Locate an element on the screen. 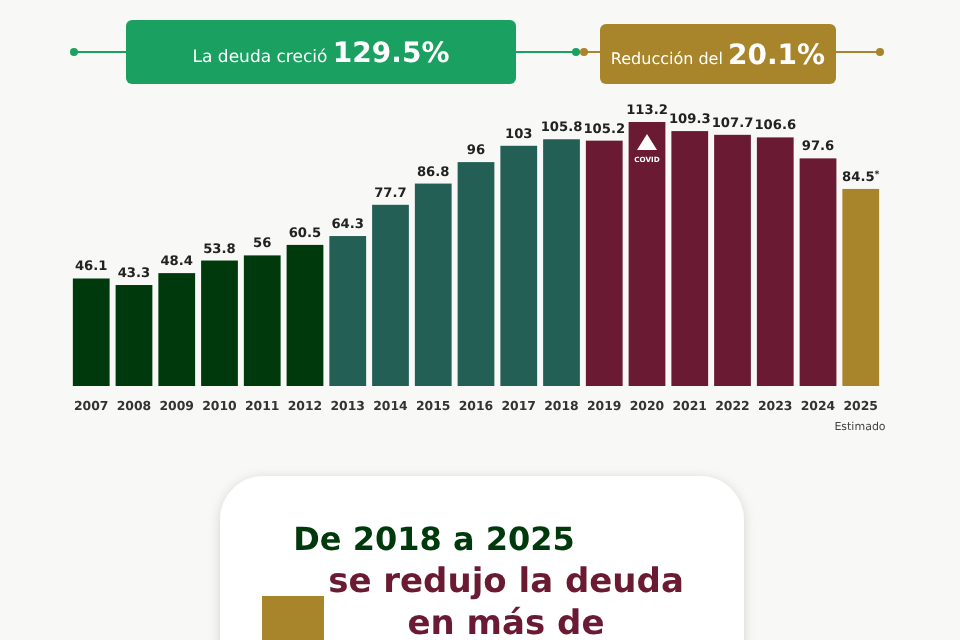 This screenshot has height=640, width=960. text: Reducción del 20.1% is located at coordinates (718, 56).